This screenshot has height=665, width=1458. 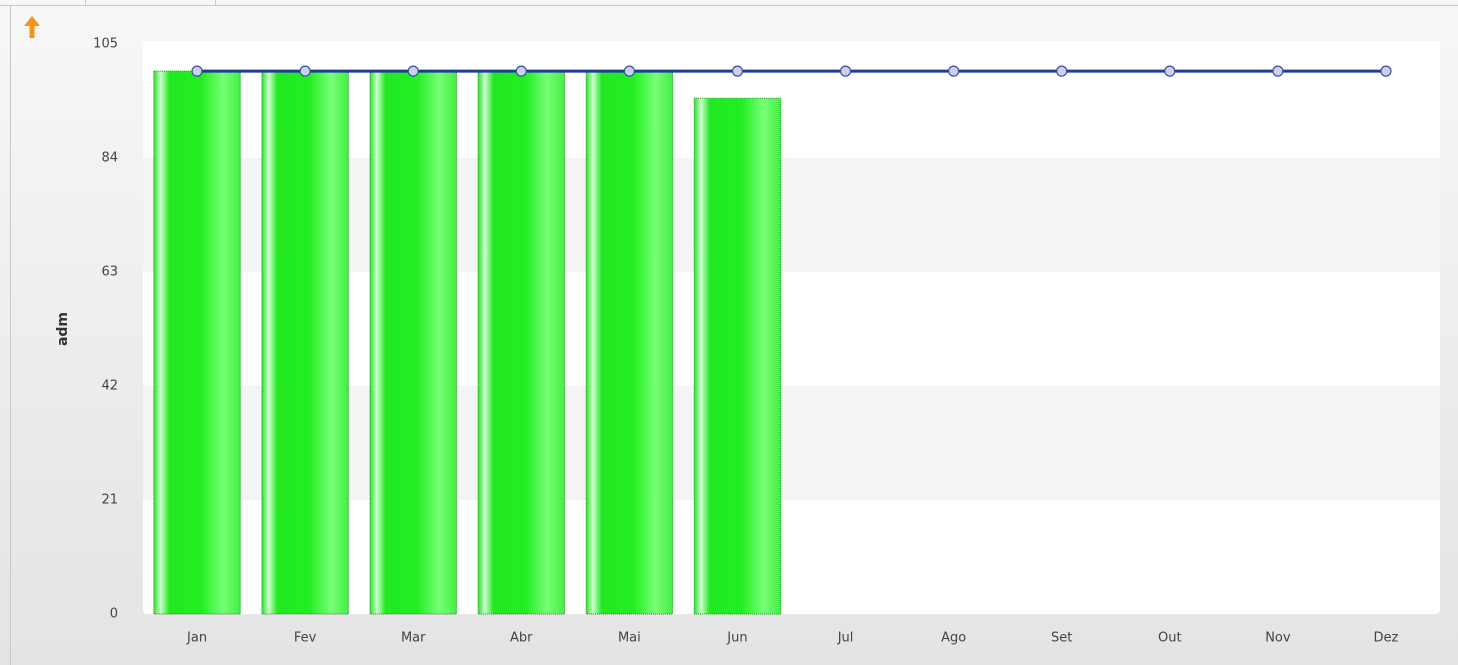 I want to click on x-tick-label: Jun, so click(x=736, y=638).